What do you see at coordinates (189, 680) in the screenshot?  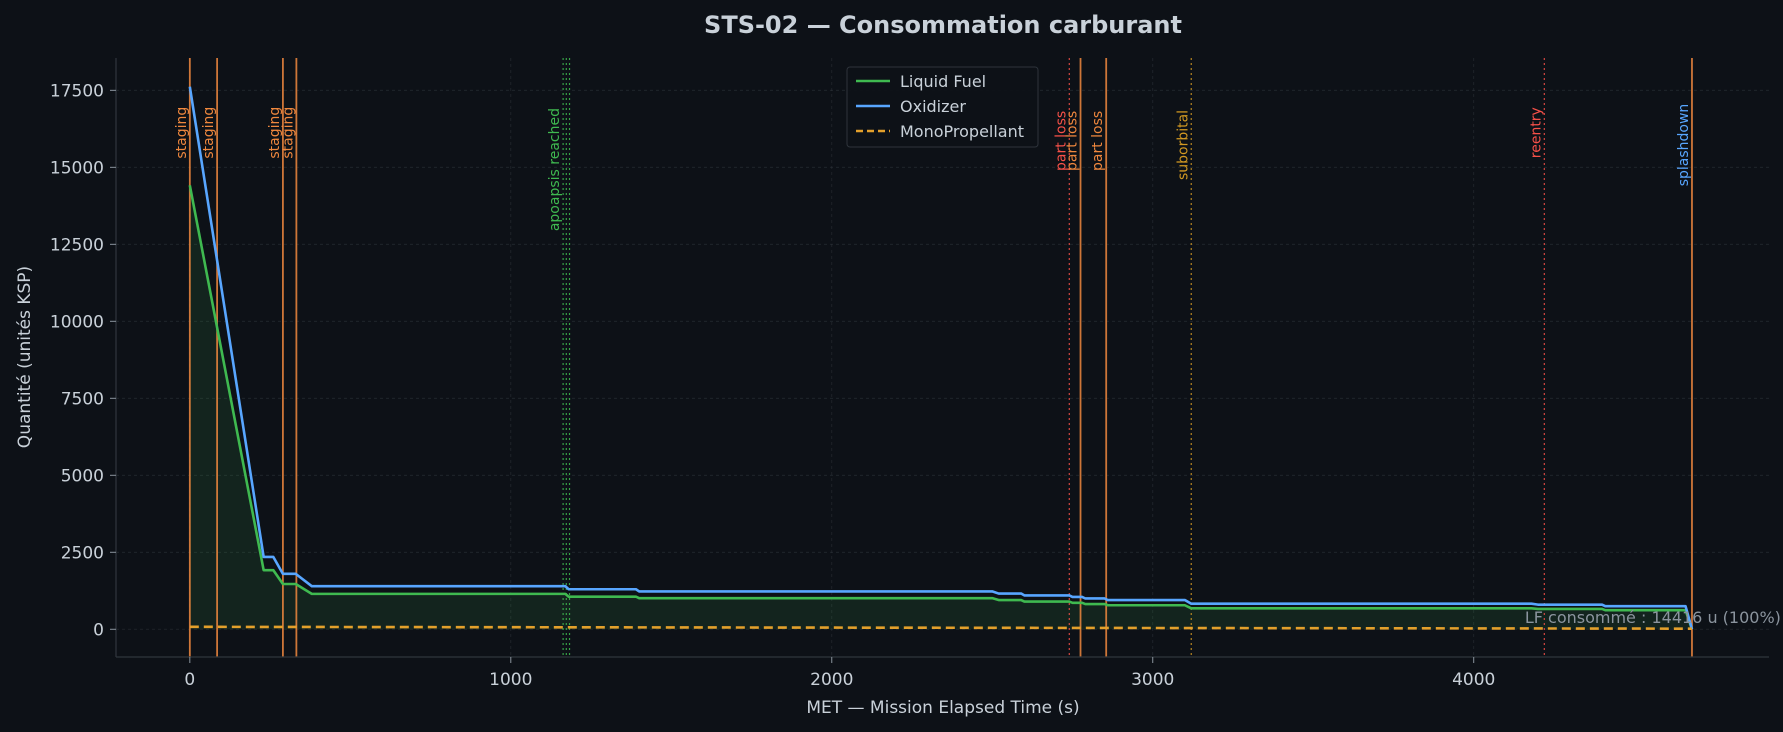 I see `x-tick-label: 0` at bounding box center [189, 680].